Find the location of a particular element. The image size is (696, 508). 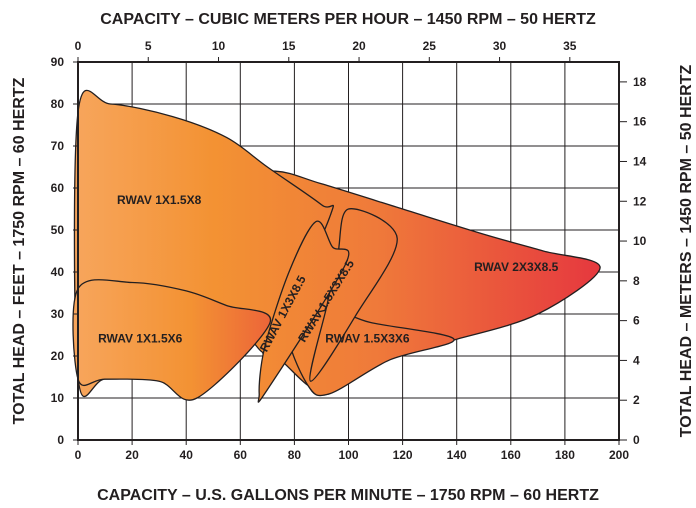

right-tick-label: 0 is located at coordinates (636, 440).